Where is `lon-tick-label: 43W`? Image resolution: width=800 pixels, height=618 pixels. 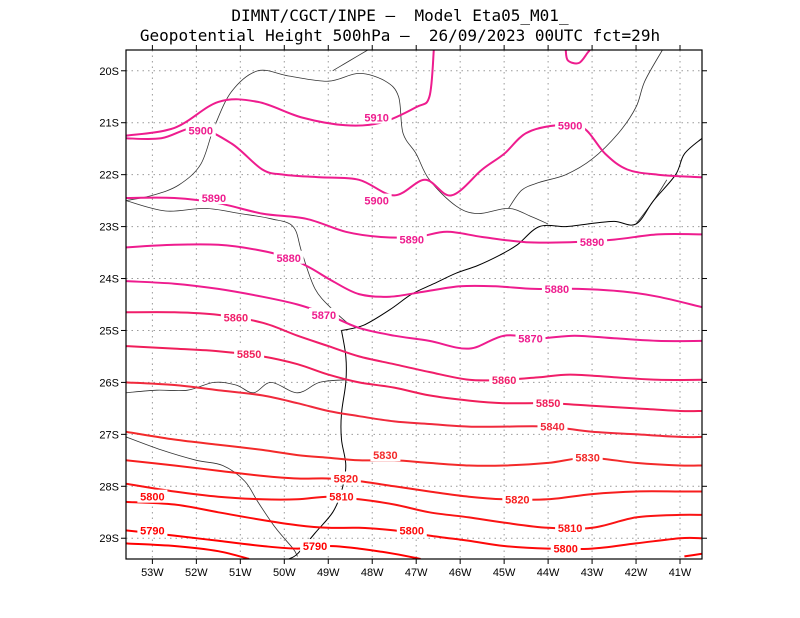
lon-tick-label: 43W is located at coordinates (592, 573).